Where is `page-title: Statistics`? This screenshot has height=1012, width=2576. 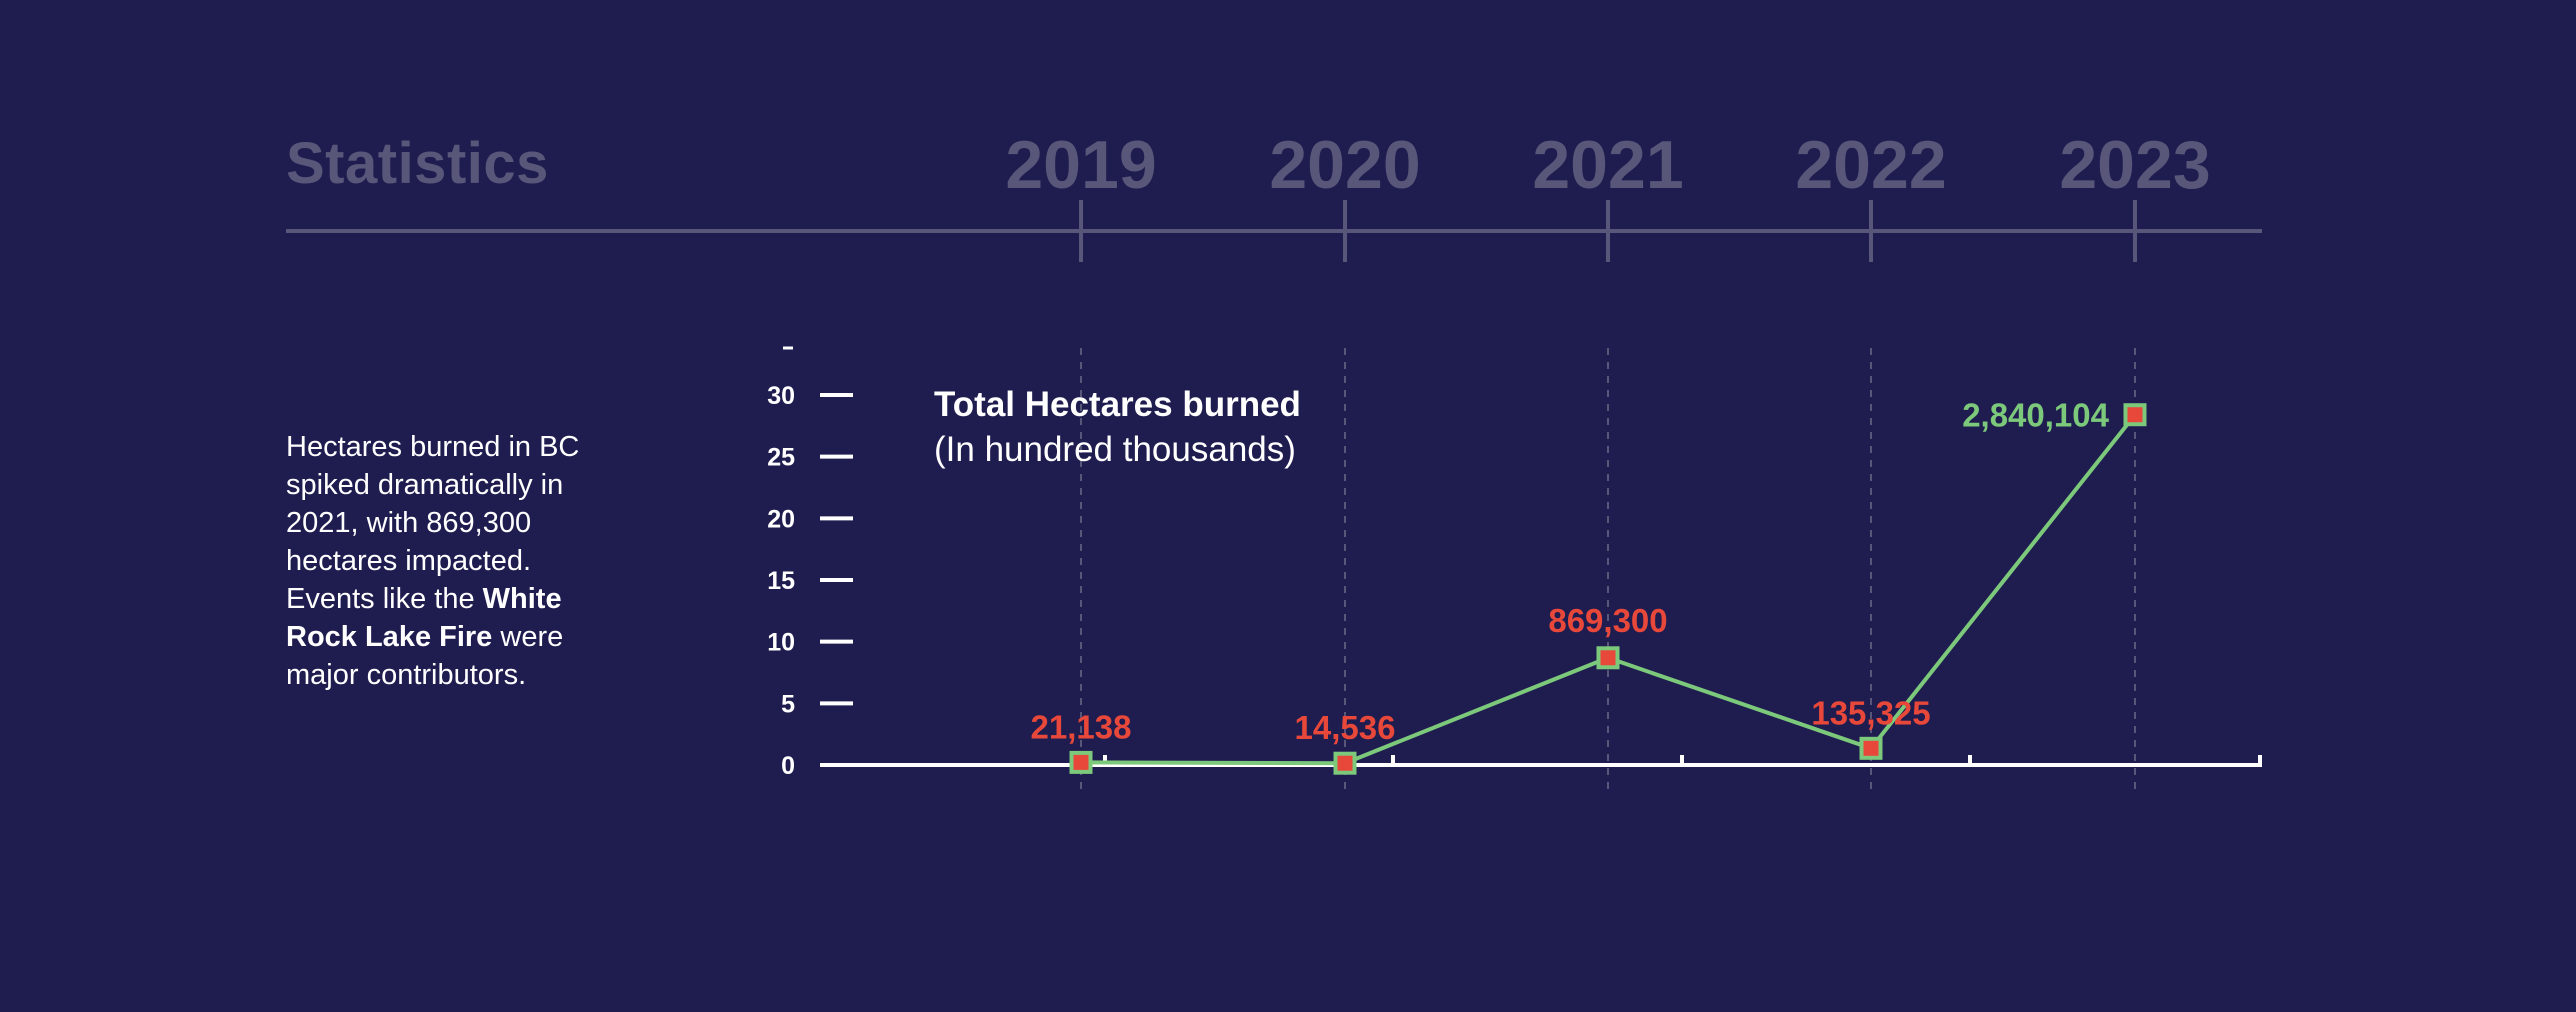 page-title: Statistics is located at coordinates (417, 163).